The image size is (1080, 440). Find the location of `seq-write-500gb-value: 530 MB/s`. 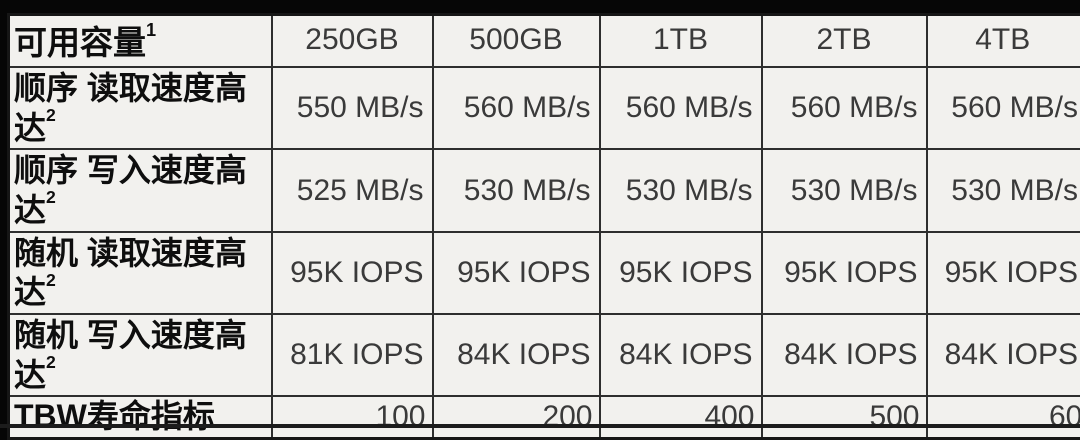

seq-write-500gb-value: 530 MB/s is located at coordinates (516, 190).